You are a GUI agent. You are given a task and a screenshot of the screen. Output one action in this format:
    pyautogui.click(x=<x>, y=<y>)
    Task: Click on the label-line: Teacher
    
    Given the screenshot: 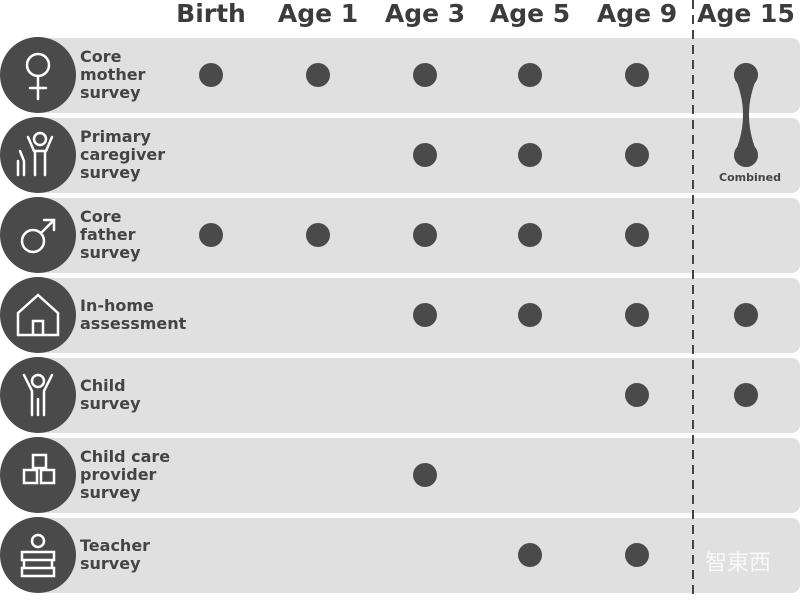 What is the action you would take?
    pyautogui.click(x=115, y=545)
    